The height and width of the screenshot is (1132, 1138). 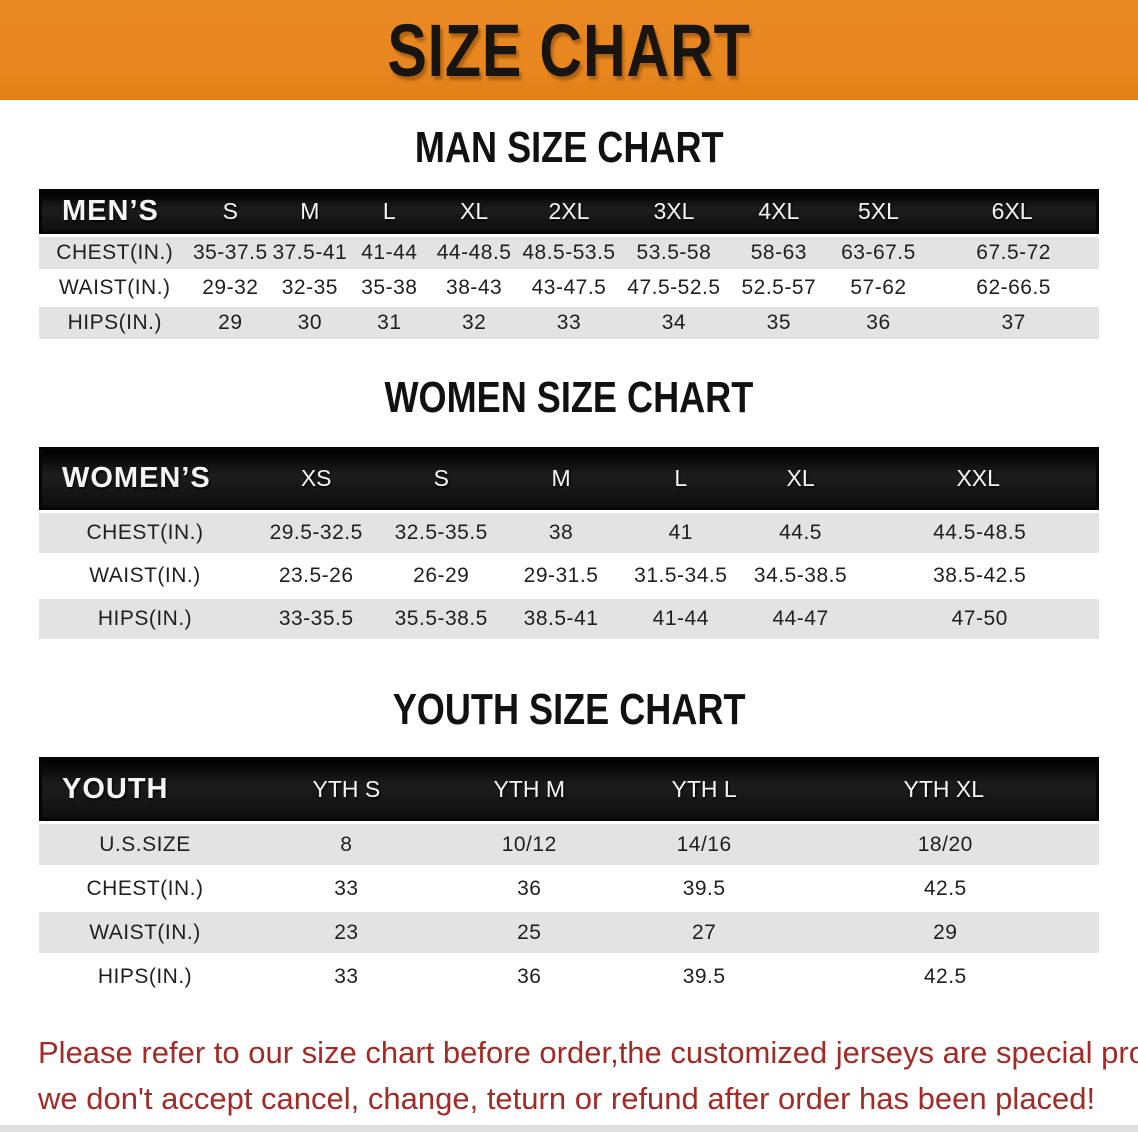 What do you see at coordinates (569, 932) in the screenshot?
I see `table-row: WAIST(IN.) 23 25 27 29` at bounding box center [569, 932].